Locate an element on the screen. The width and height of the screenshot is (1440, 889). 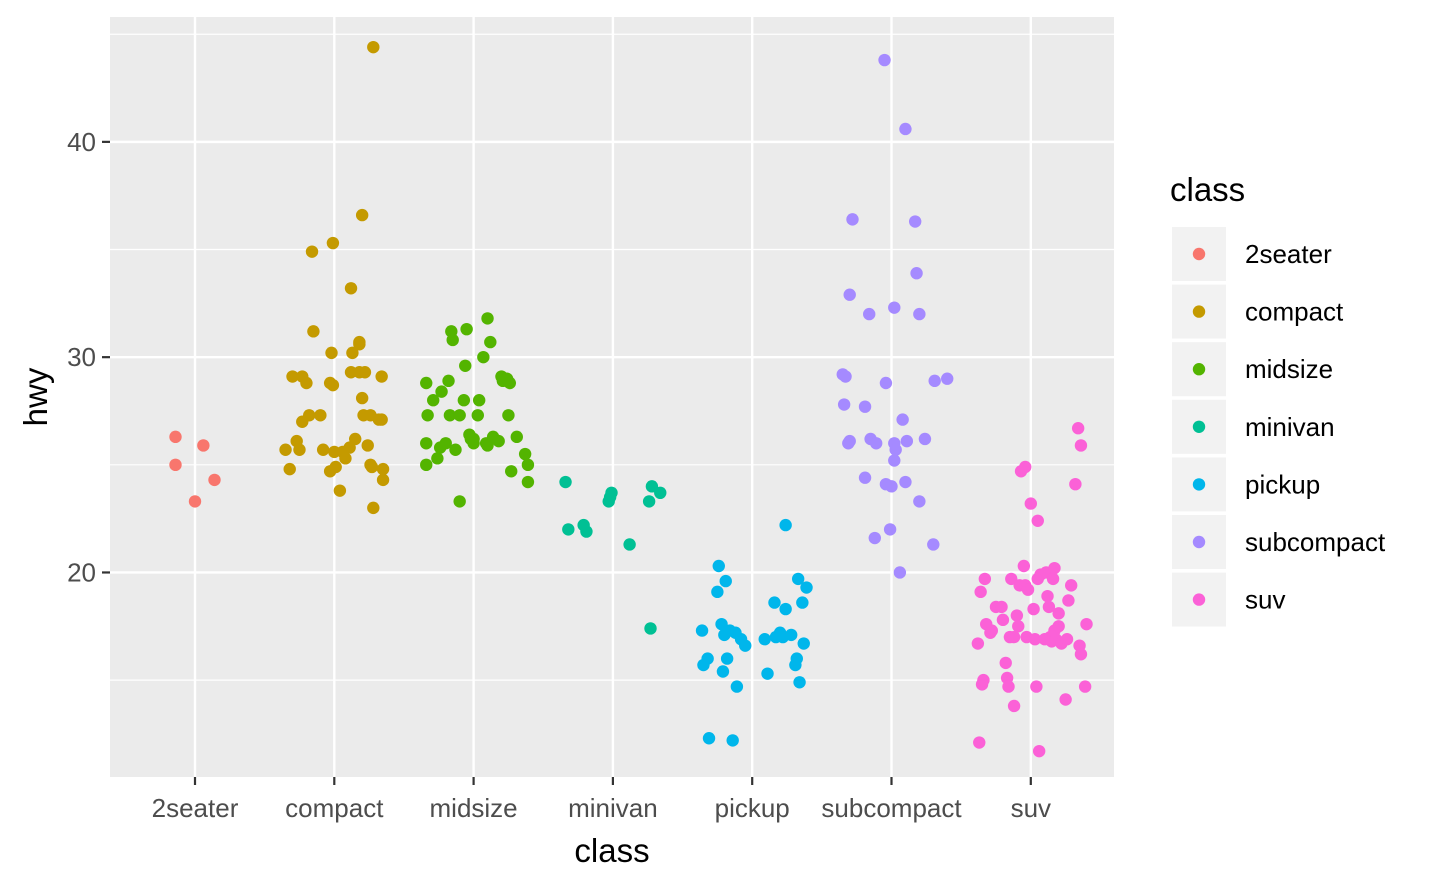
legend-label: minivan is located at coordinates (1290, 427).